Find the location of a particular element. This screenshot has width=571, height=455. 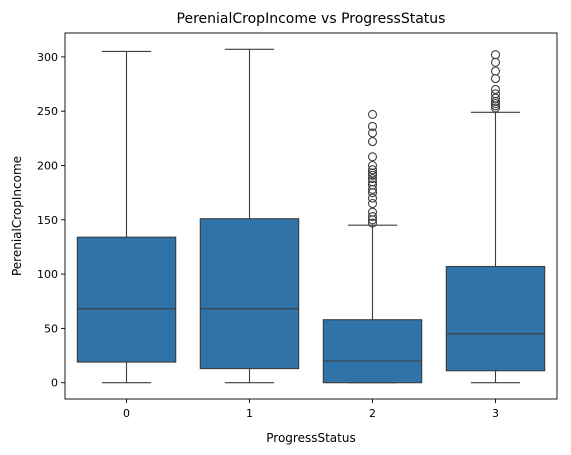

y-tick-label: 300 is located at coordinates (47, 57).